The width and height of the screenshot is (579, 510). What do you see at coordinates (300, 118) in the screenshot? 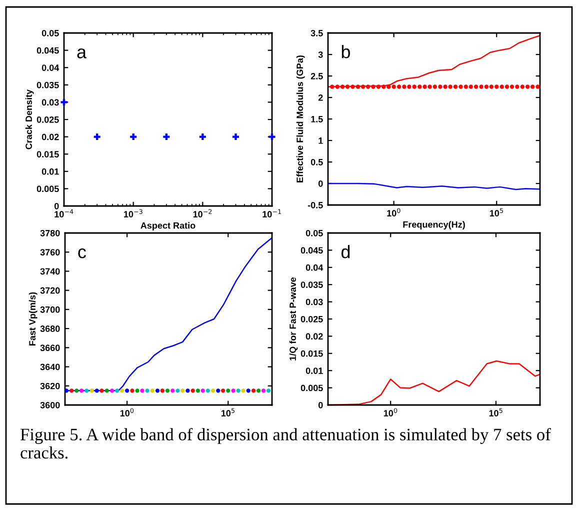
I see `y-axis-title: Effective Fluid Modulus (GPa)` at bounding box center [300, 118].